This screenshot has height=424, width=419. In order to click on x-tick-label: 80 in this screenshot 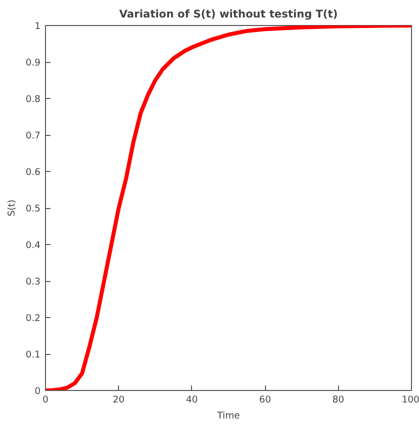, I will do `click(338, 400)`.